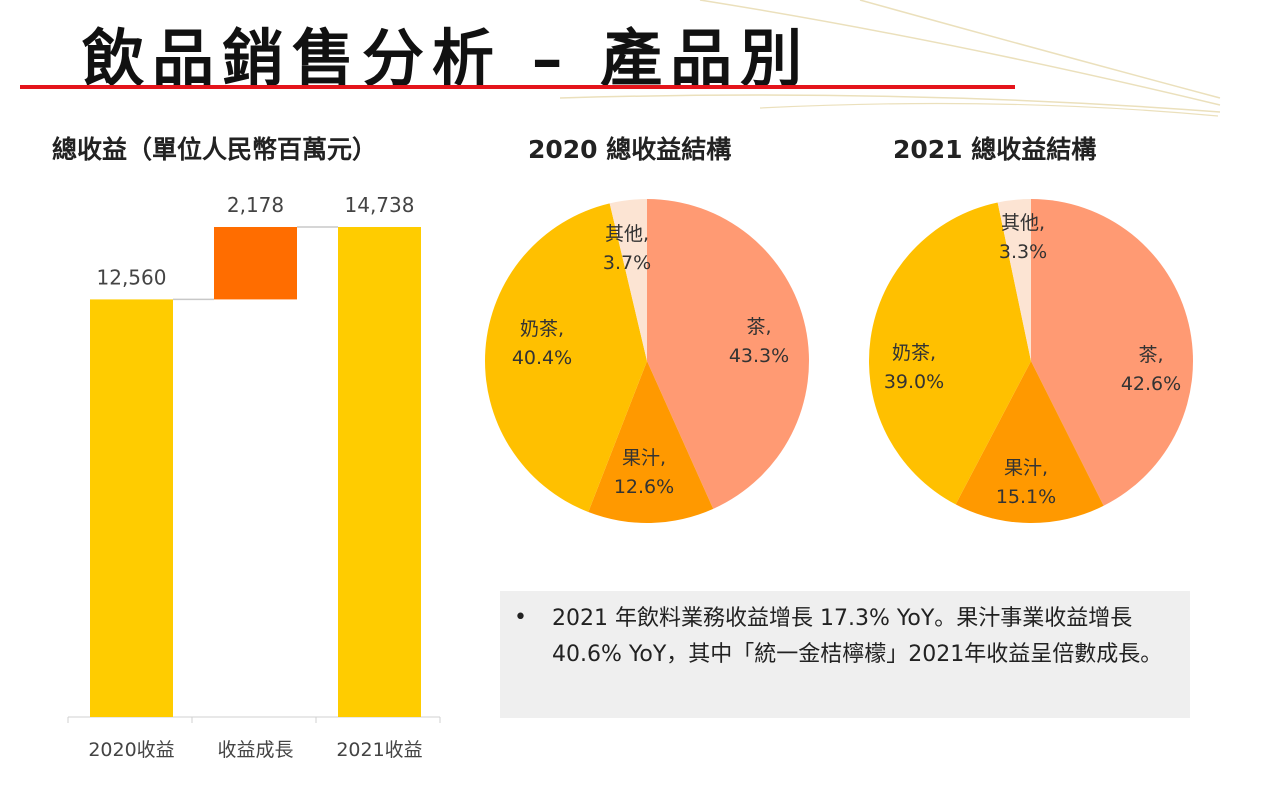  Describe the element at coordinates (446, 58) in the screenshot. I see `page-title: 飲品銷售分析 – 產品別` at that location.